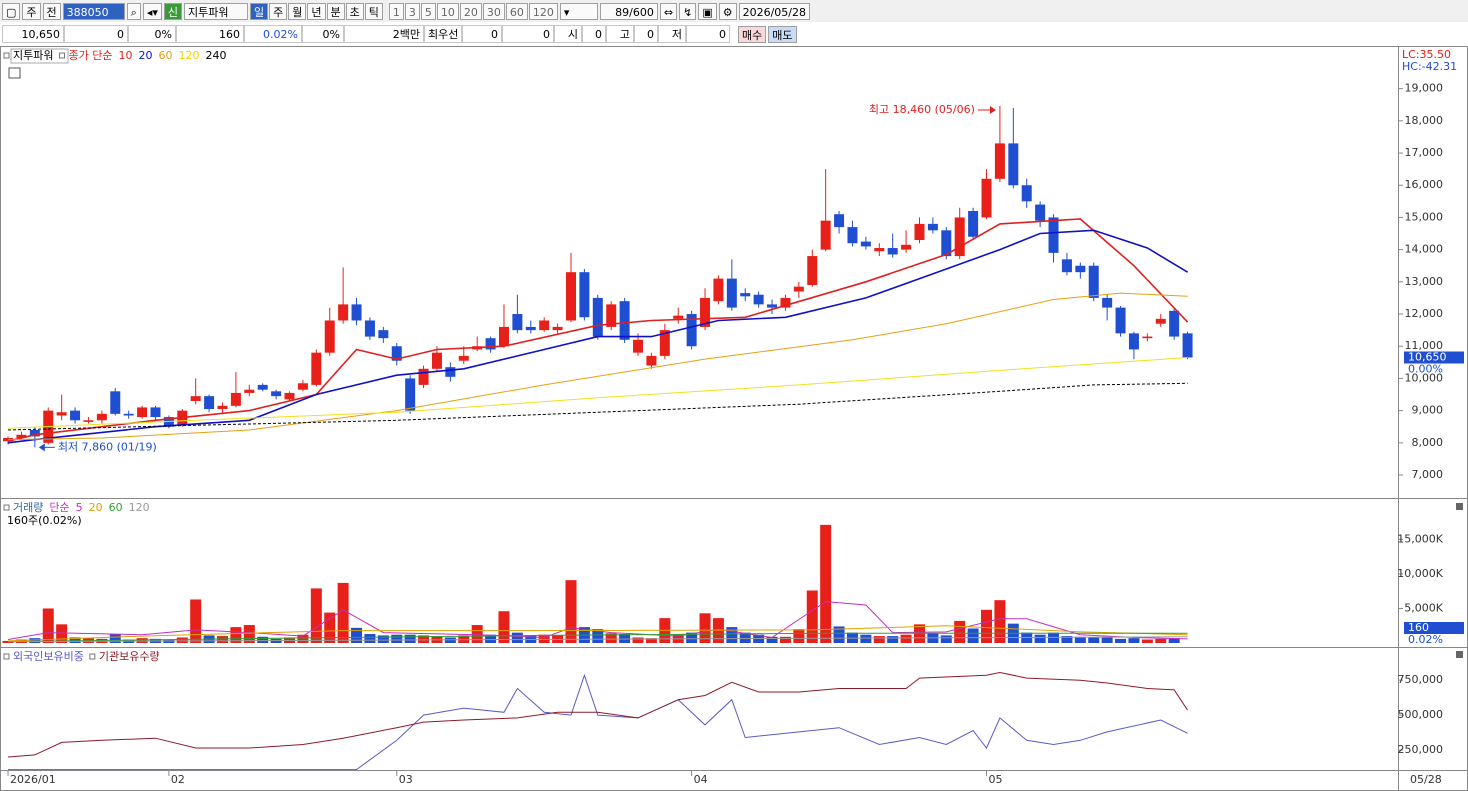  Describe the element at coordinates (14, 73) in the screenshot. I see `table-icon` at that location.